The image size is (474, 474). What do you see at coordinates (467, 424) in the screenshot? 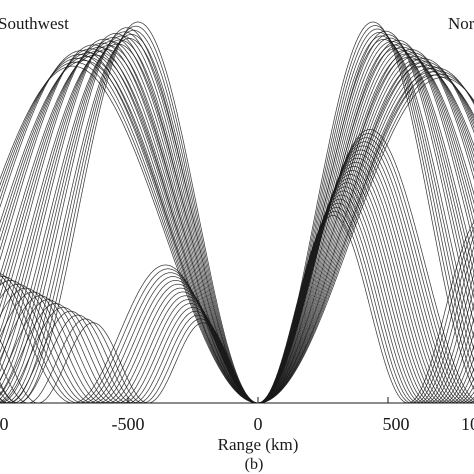
I see `x-tick-label-right-edge: 10` at bounding box center [467, 424].